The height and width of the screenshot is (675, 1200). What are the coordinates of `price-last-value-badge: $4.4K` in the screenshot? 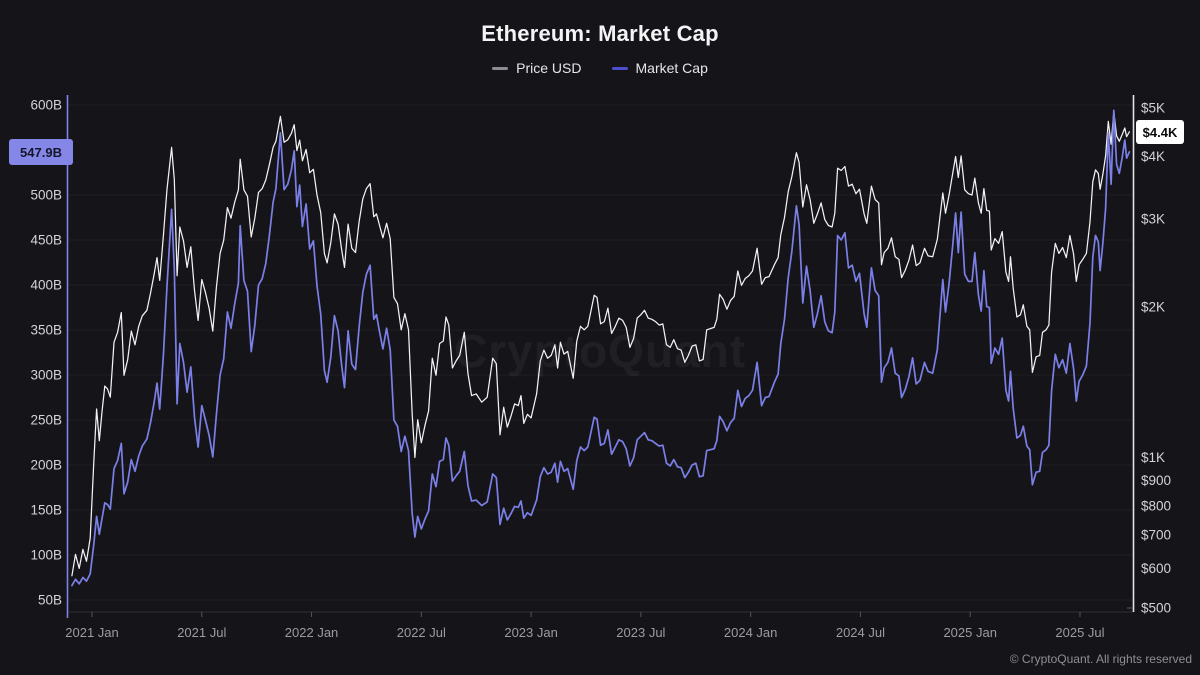 It's located at (1160, 132).